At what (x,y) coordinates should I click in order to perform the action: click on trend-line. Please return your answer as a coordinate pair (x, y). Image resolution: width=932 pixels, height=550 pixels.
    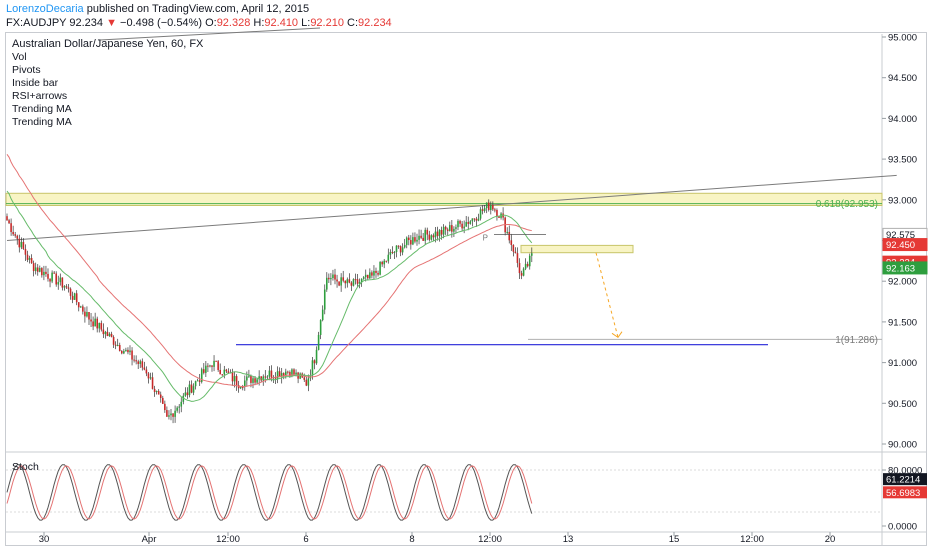
    Looking at the image, I should click on (451, 207).